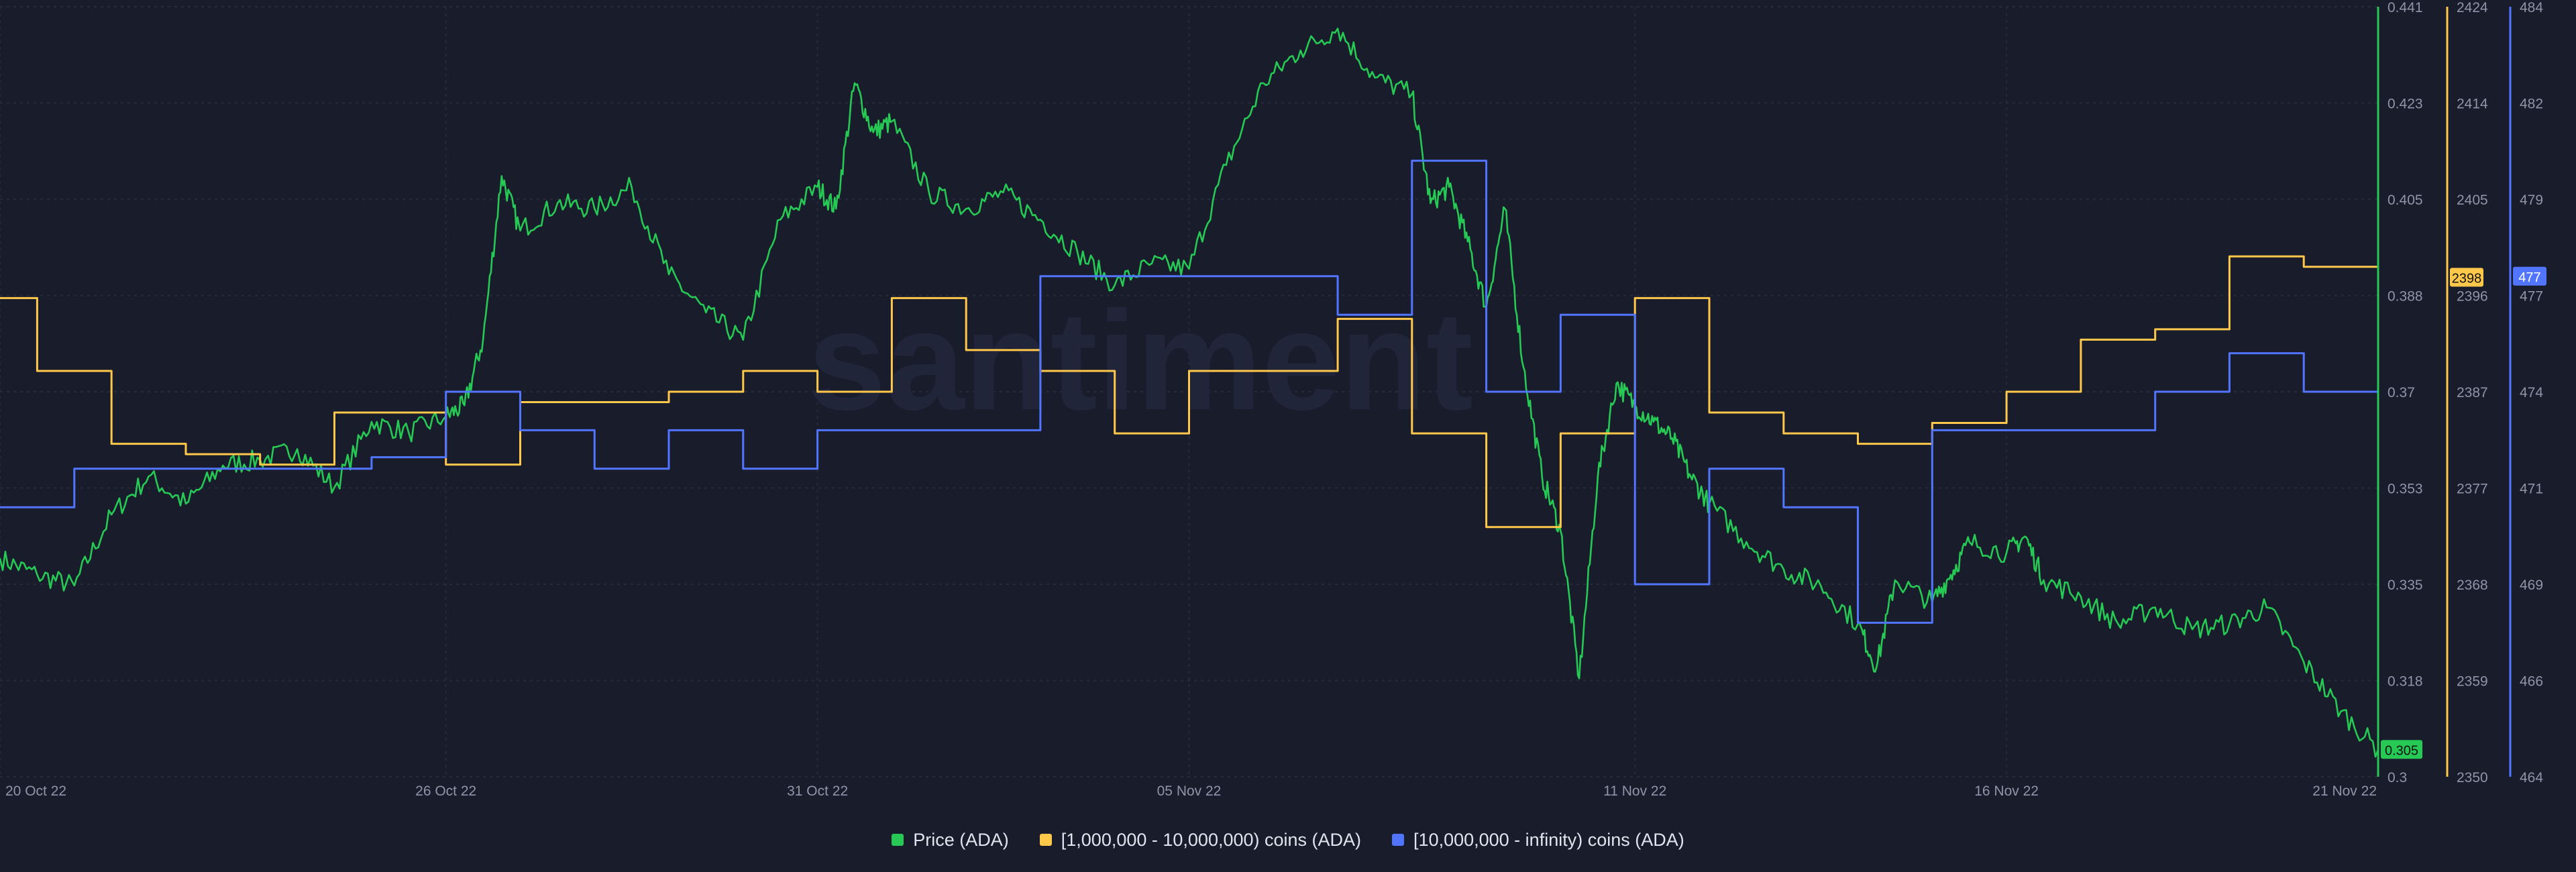 Image resolution: width=2576 pixels, height=872 pixels. I want to click on legend-item-band_10m_inf: [10,000,000 - infinity) coins (ADA), so click(1538, 841).